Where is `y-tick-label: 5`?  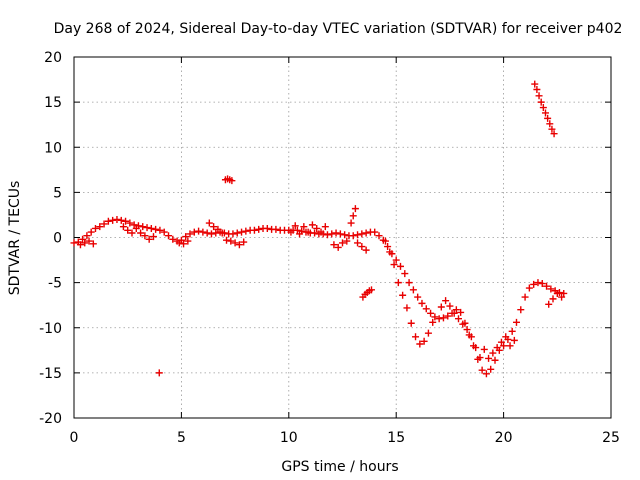 y-tick-label: 5 is located at coordinates (57, 193).